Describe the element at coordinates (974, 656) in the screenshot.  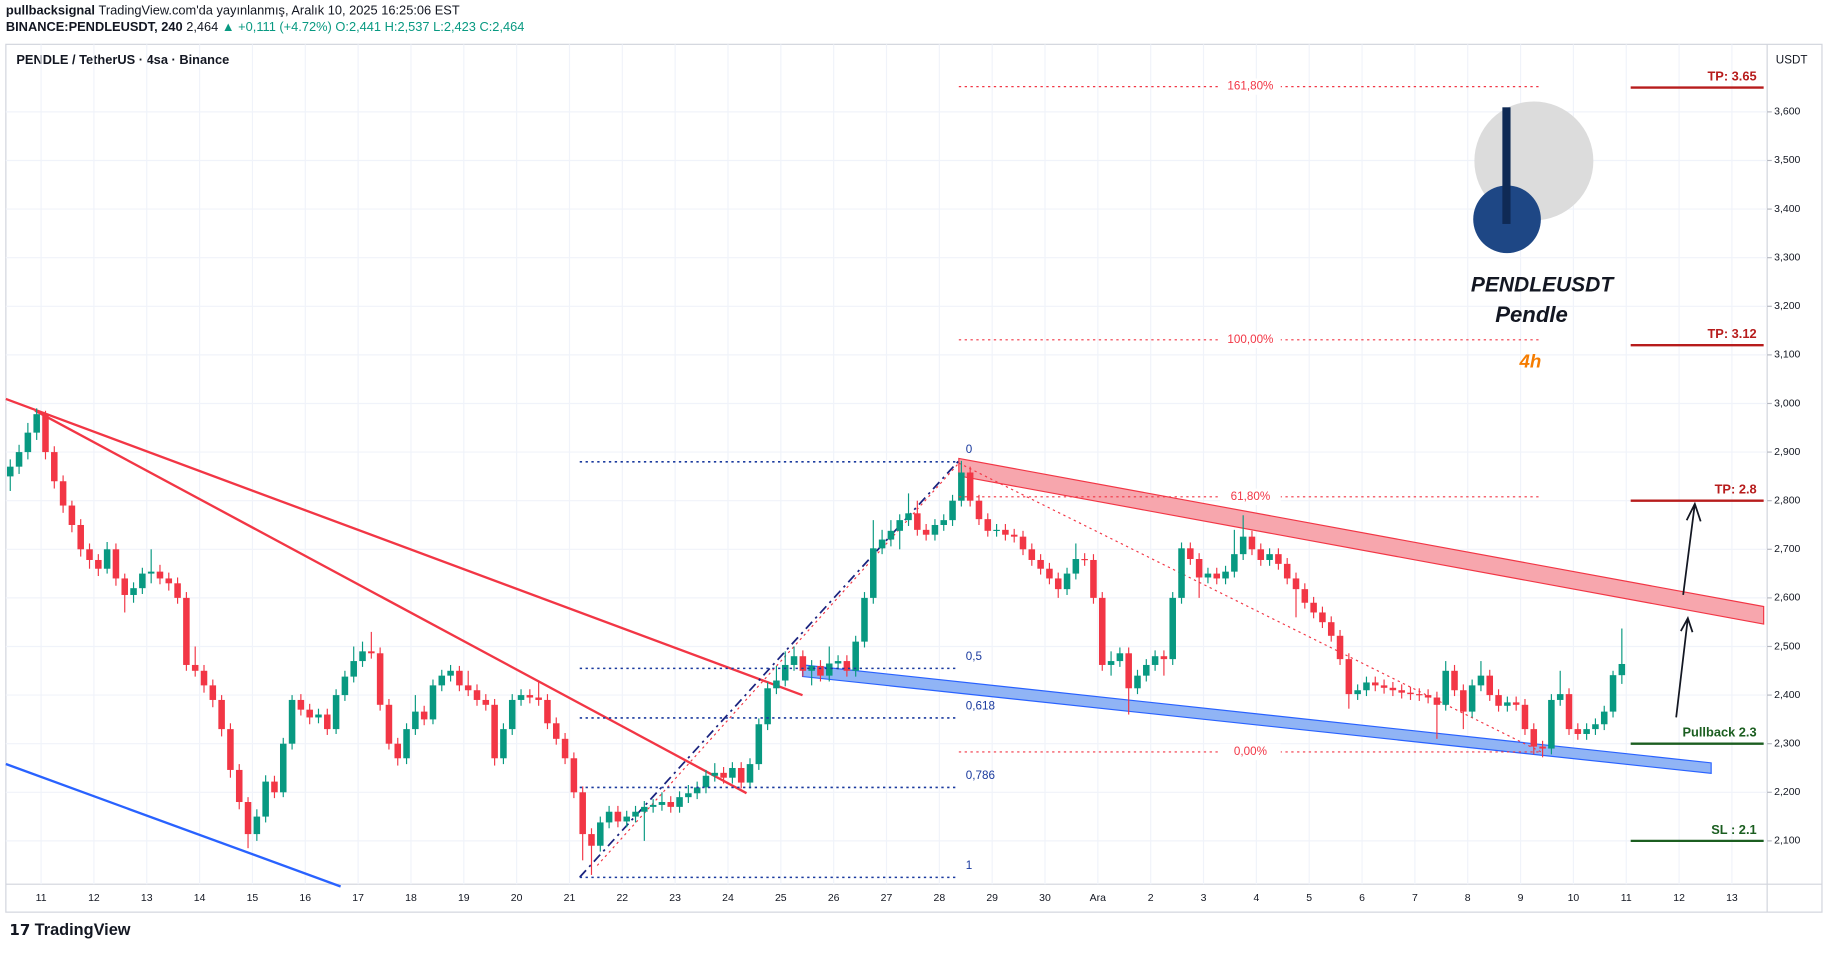
I see `fib-label: 0,5` at that location.